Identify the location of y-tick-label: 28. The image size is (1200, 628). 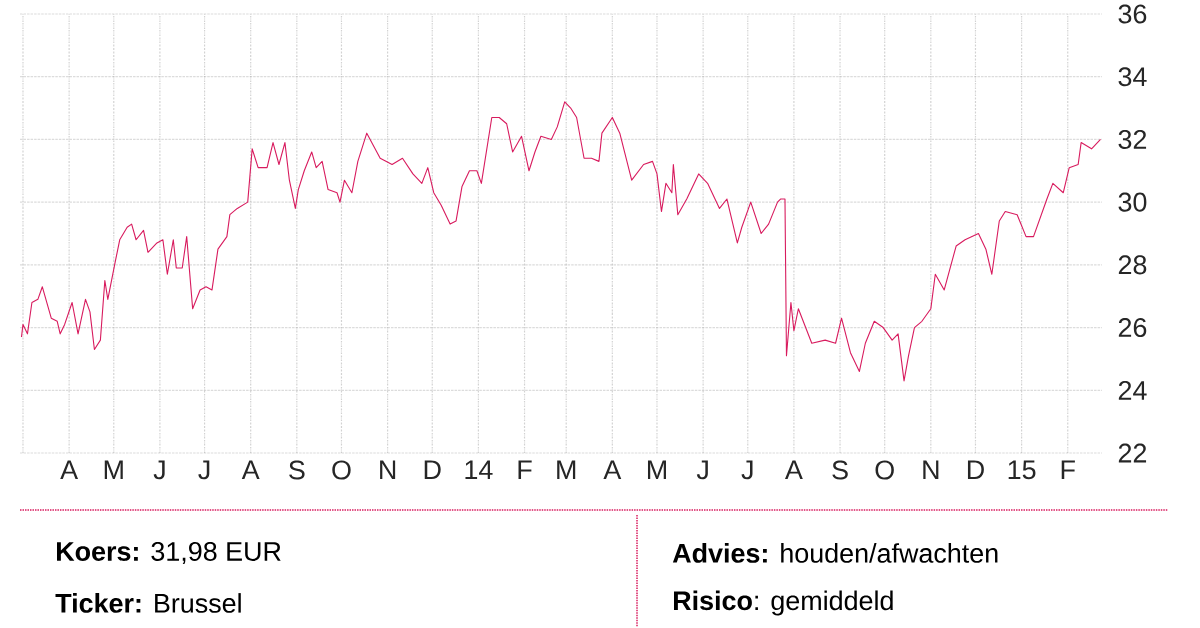
(1132, 265).